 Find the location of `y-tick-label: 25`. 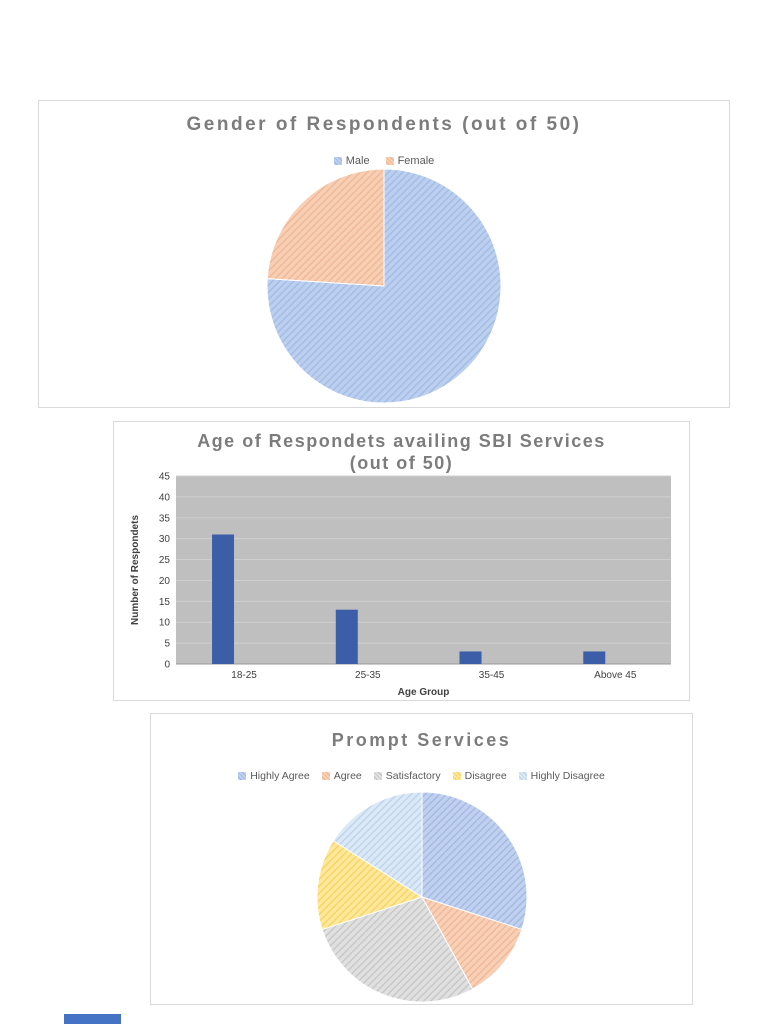

y-tick-label: 25 is located at coordinates (165, 560).